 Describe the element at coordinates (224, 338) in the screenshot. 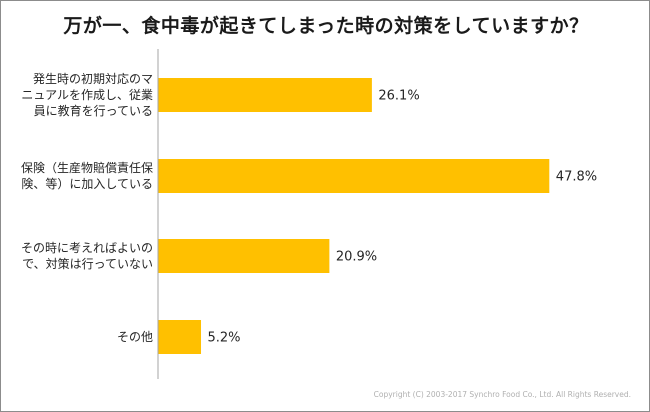

I see `value-label-3: 5.2%` at that location.